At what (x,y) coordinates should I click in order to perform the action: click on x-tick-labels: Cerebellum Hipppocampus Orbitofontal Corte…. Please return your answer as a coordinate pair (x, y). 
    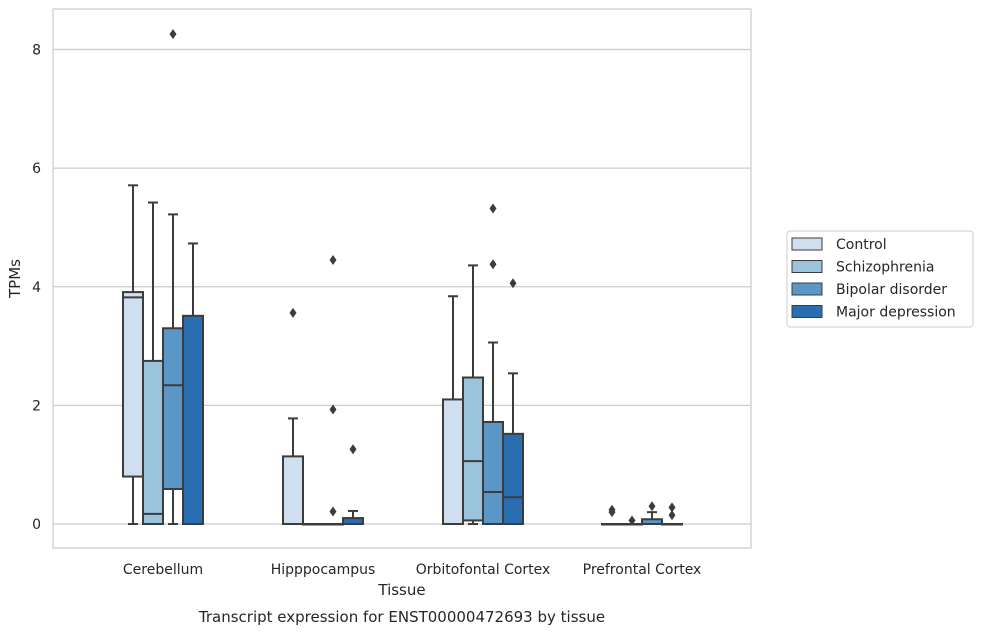
    Looking at the image, I should click on (412, 570).